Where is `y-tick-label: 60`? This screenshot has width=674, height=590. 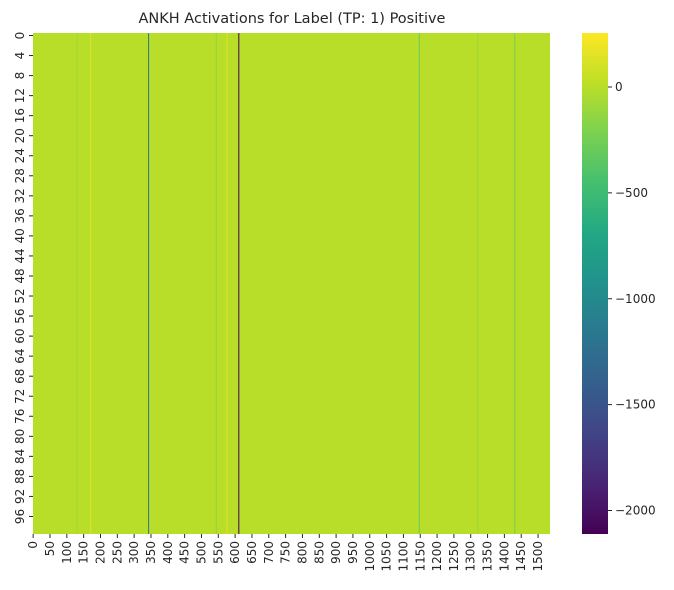 y-tick-label: 60 is located at coordinates (20, 335).